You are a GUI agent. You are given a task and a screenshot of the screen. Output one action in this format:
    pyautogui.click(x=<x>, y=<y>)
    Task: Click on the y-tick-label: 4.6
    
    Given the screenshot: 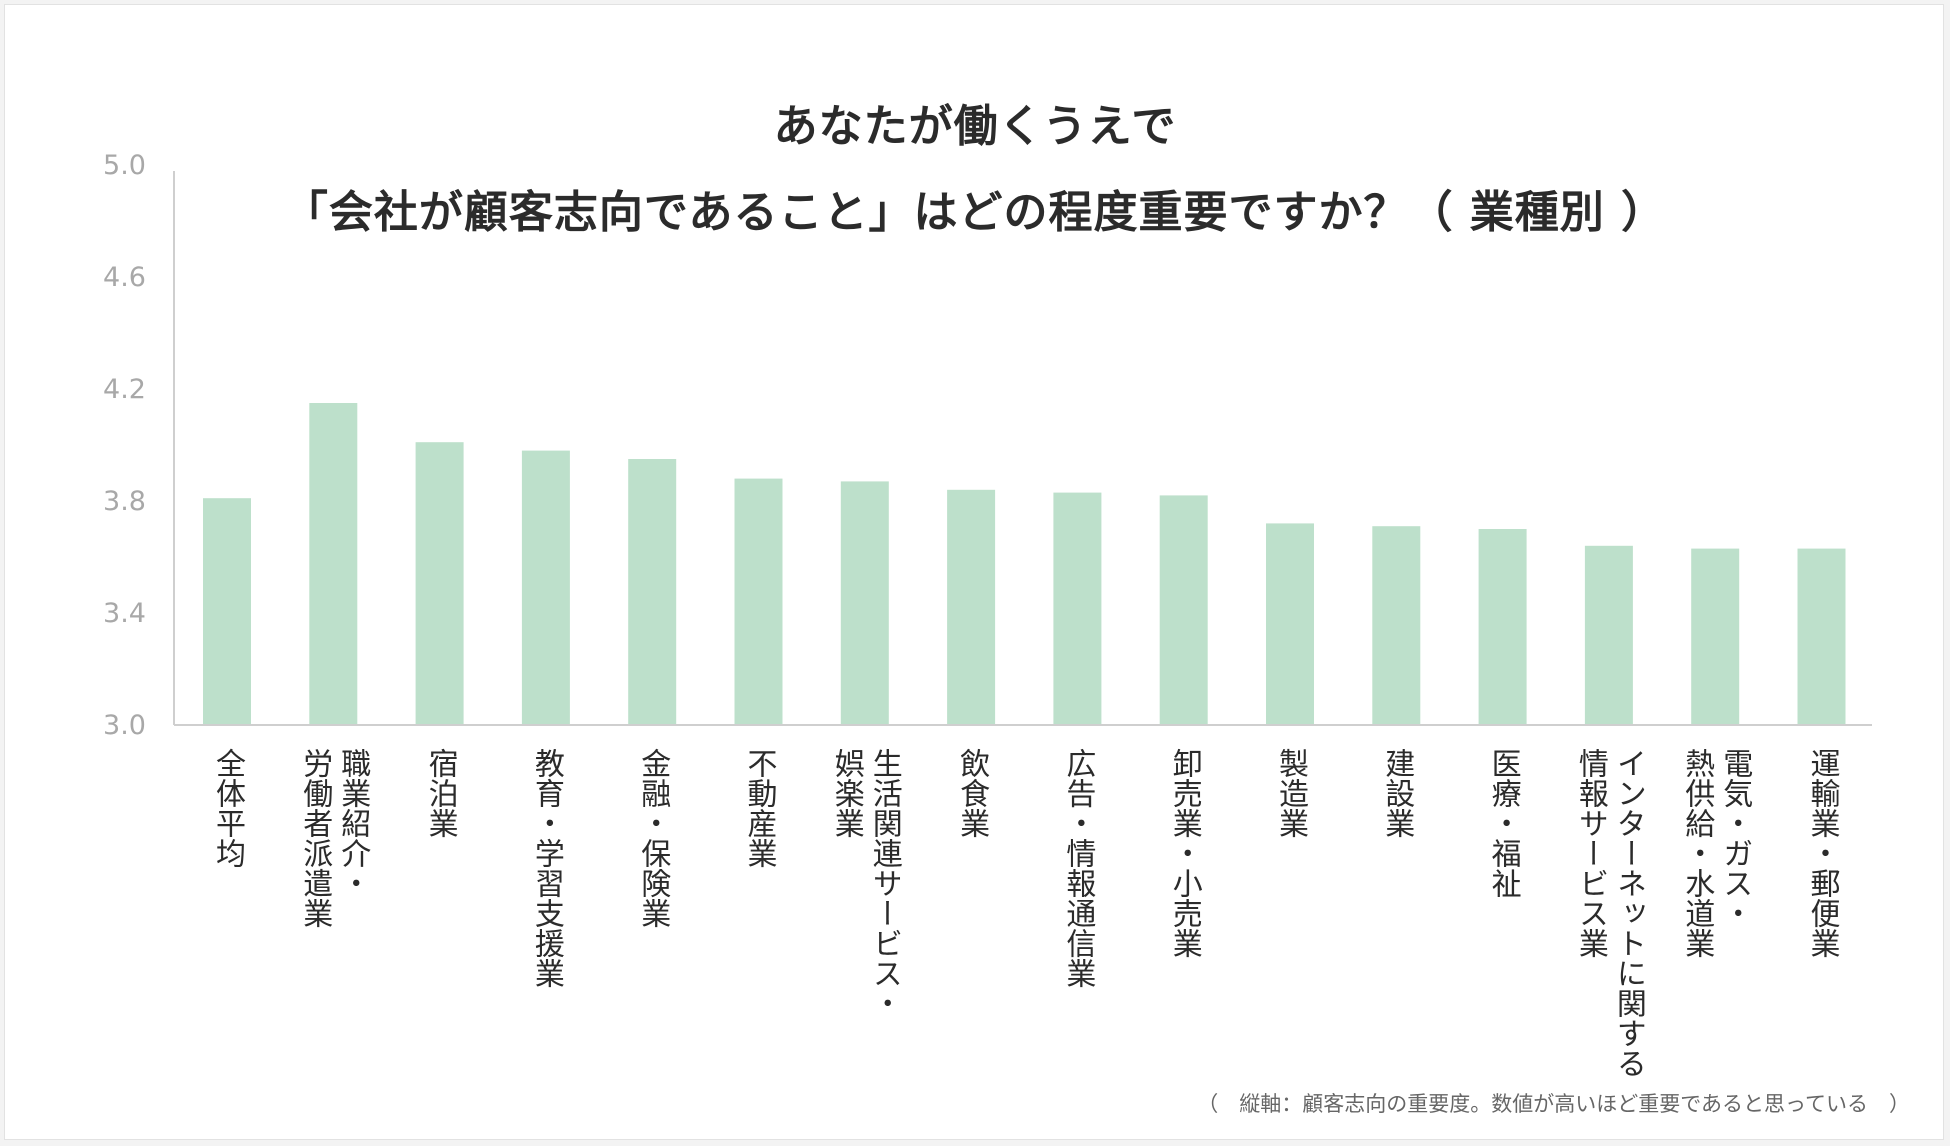 What is the action you would take?
    pyautogui.click(x=124, y=277)
    